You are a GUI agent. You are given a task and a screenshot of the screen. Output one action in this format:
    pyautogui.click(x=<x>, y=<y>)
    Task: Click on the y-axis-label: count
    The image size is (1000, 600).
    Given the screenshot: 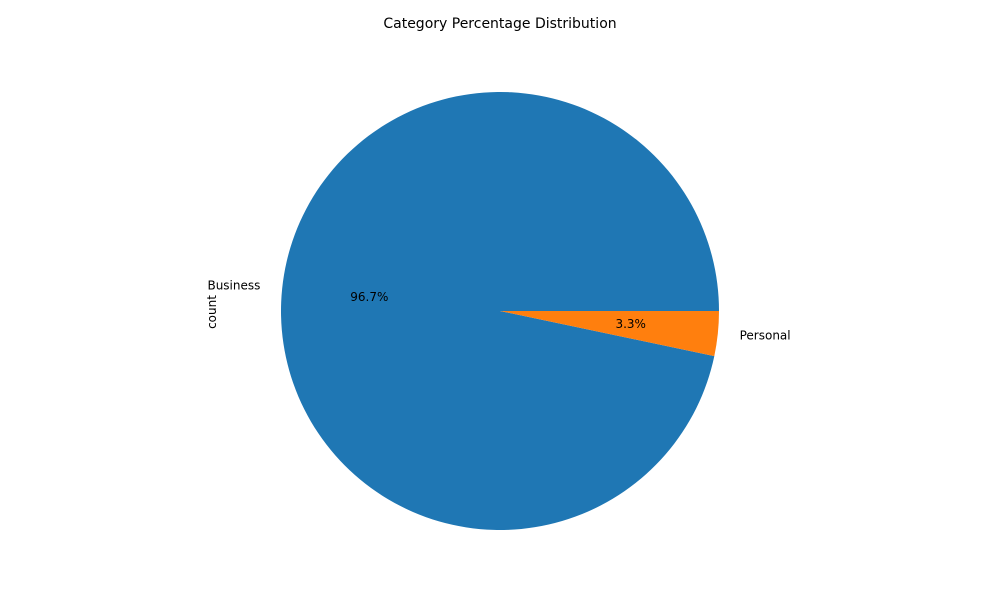 What is the action you would take?
    pyautogui.click(x=212, y=312)
    